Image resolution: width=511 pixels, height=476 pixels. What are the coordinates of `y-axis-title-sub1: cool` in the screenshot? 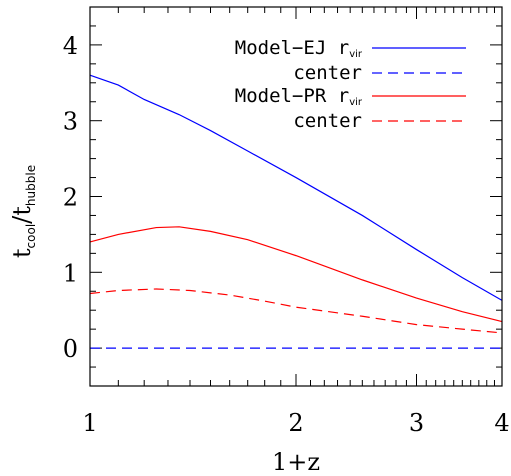 It's located at (31, 236).